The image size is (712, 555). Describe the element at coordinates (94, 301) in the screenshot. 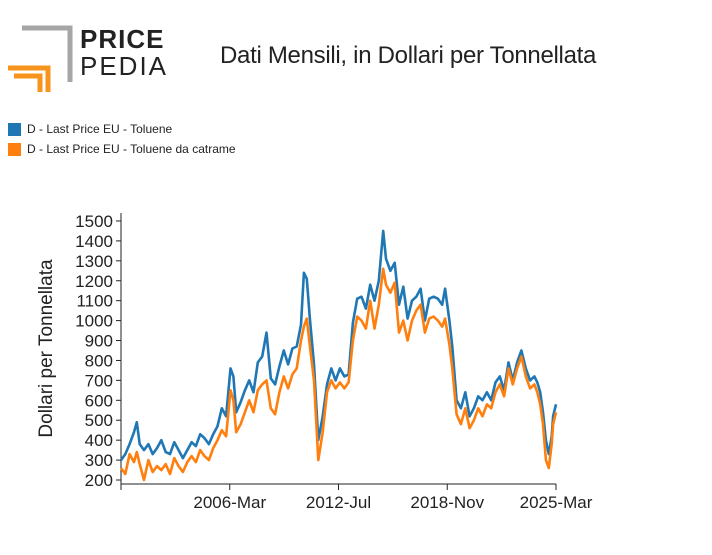

I see `y-tick-label: 1100` at that location.